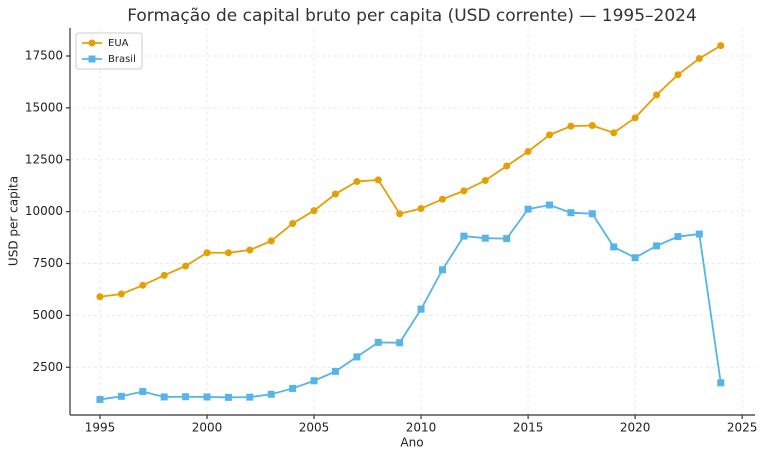 This screenshot has width=768, height=458. Describe the element at coordinates (314, 428) in the screenshot. I see `x-tick-label: 2005` at that location.